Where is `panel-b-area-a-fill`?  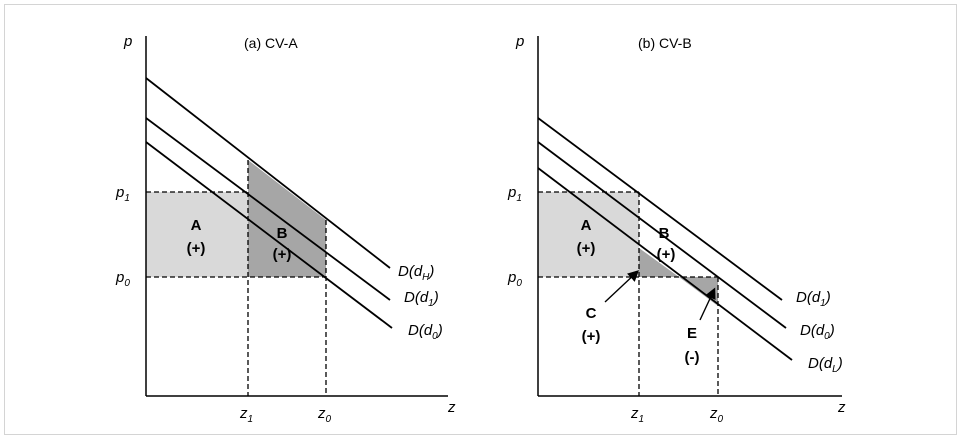
panel-b-area-a-fill is located at coordinates (588, 234).